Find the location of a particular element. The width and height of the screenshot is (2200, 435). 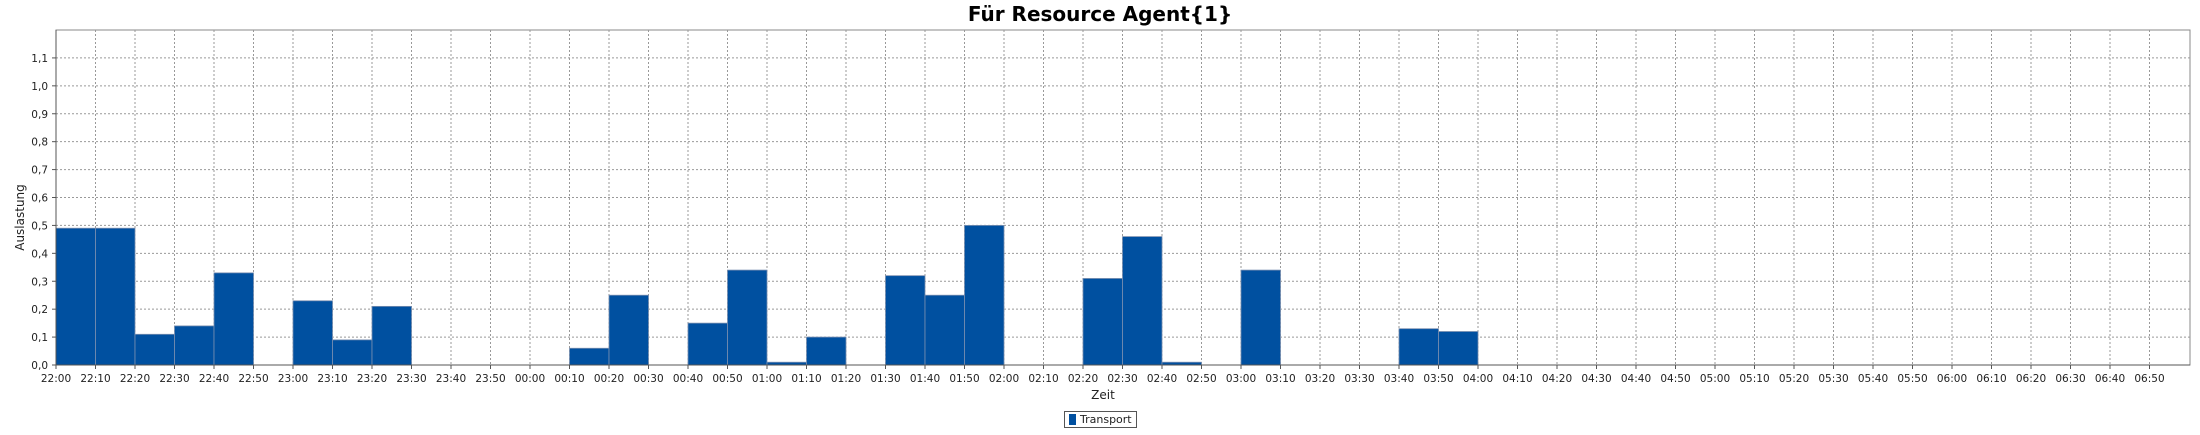

x-tick-label: 01:40 is located at coordinates (925, 379).